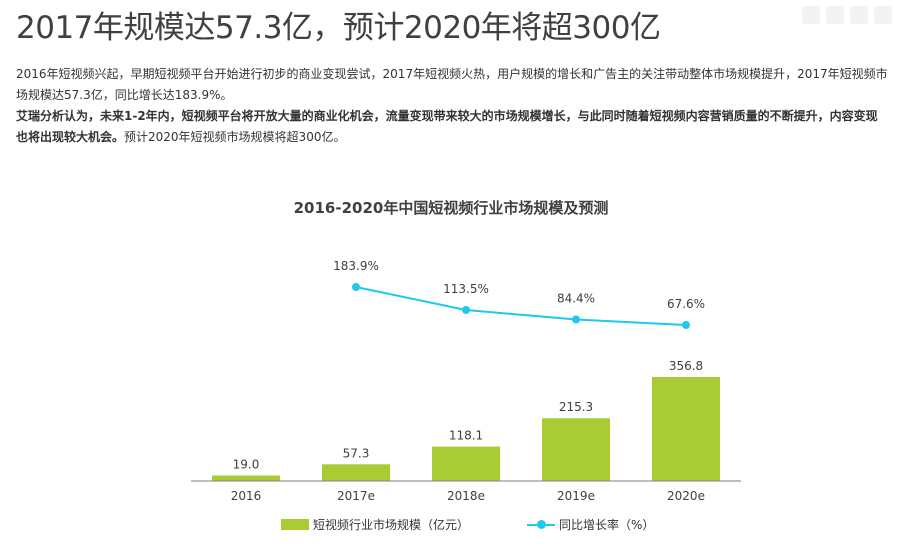  I want to click on bar-2020e, so click(686, 429).